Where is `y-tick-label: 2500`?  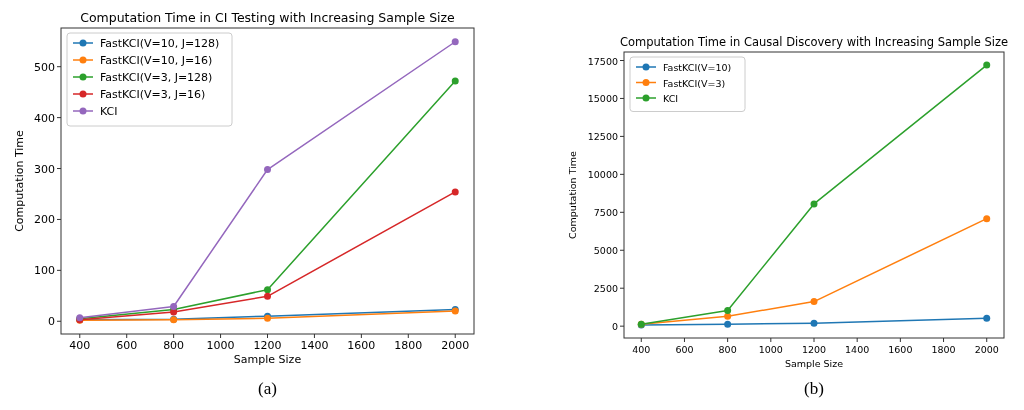
y-tick-label: 2500 is located at coordinates (605, 289).